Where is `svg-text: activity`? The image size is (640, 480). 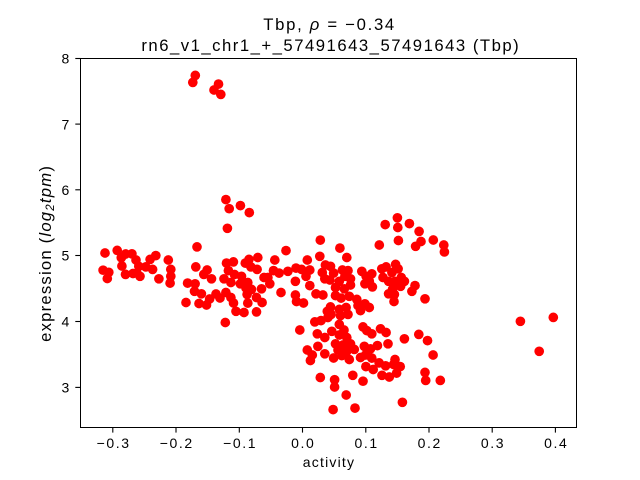
svg-text: activity is located at coordinates (329, 462).